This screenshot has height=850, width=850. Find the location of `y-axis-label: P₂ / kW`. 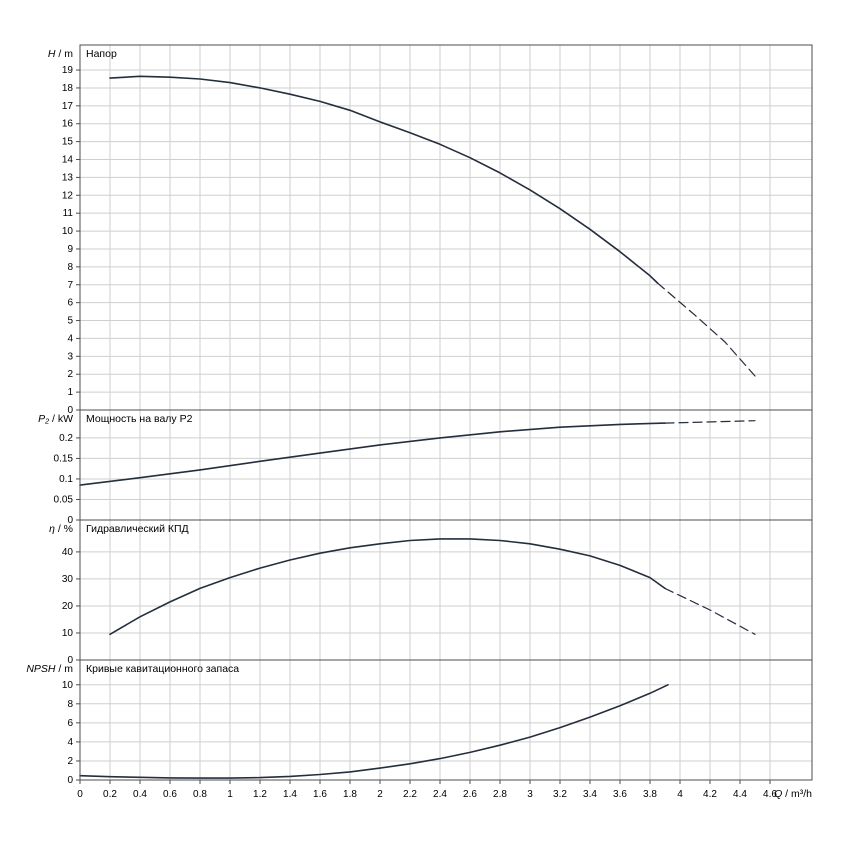

y-axis-label: P₂ / kW is located at coordinates (55, 419).